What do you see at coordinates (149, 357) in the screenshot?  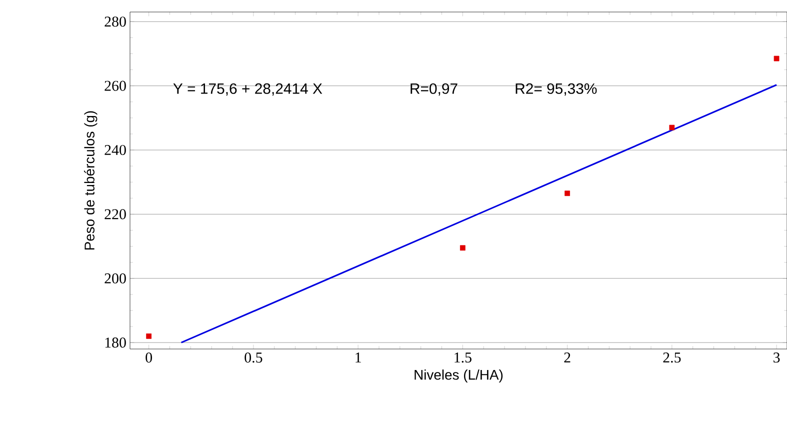 I see `x-tick-label: 0` at bounding box center [149, 357].